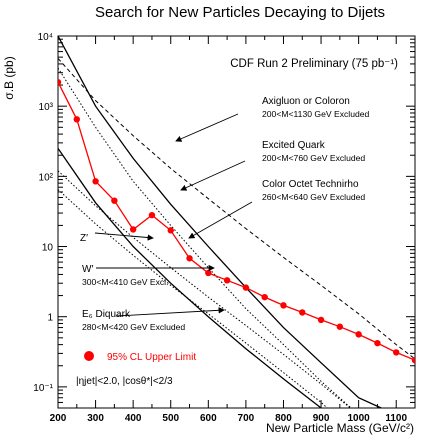 This screenshot has height=438, width=422. Describe the element at coordinates (306, 101) in the screenshot. I see `annotation-axigluon-line: Axigluon or Coloron` at that location.